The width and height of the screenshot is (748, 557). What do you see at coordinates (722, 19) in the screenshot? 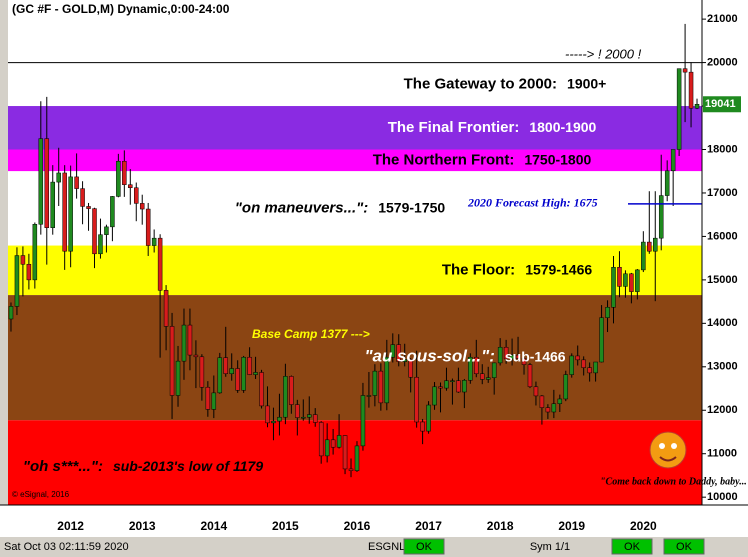
I see `y-tick-label: 21000` at bounding box center [722, 19].